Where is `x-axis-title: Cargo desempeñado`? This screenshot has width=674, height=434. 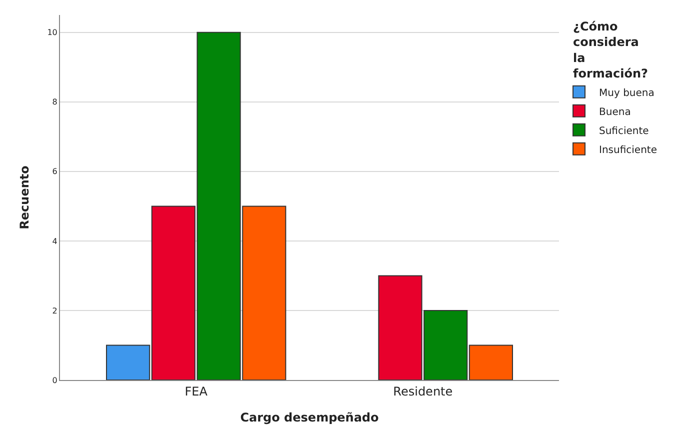 x-axis-title: Cargo desempeñado is located at coordinates (309, 417).